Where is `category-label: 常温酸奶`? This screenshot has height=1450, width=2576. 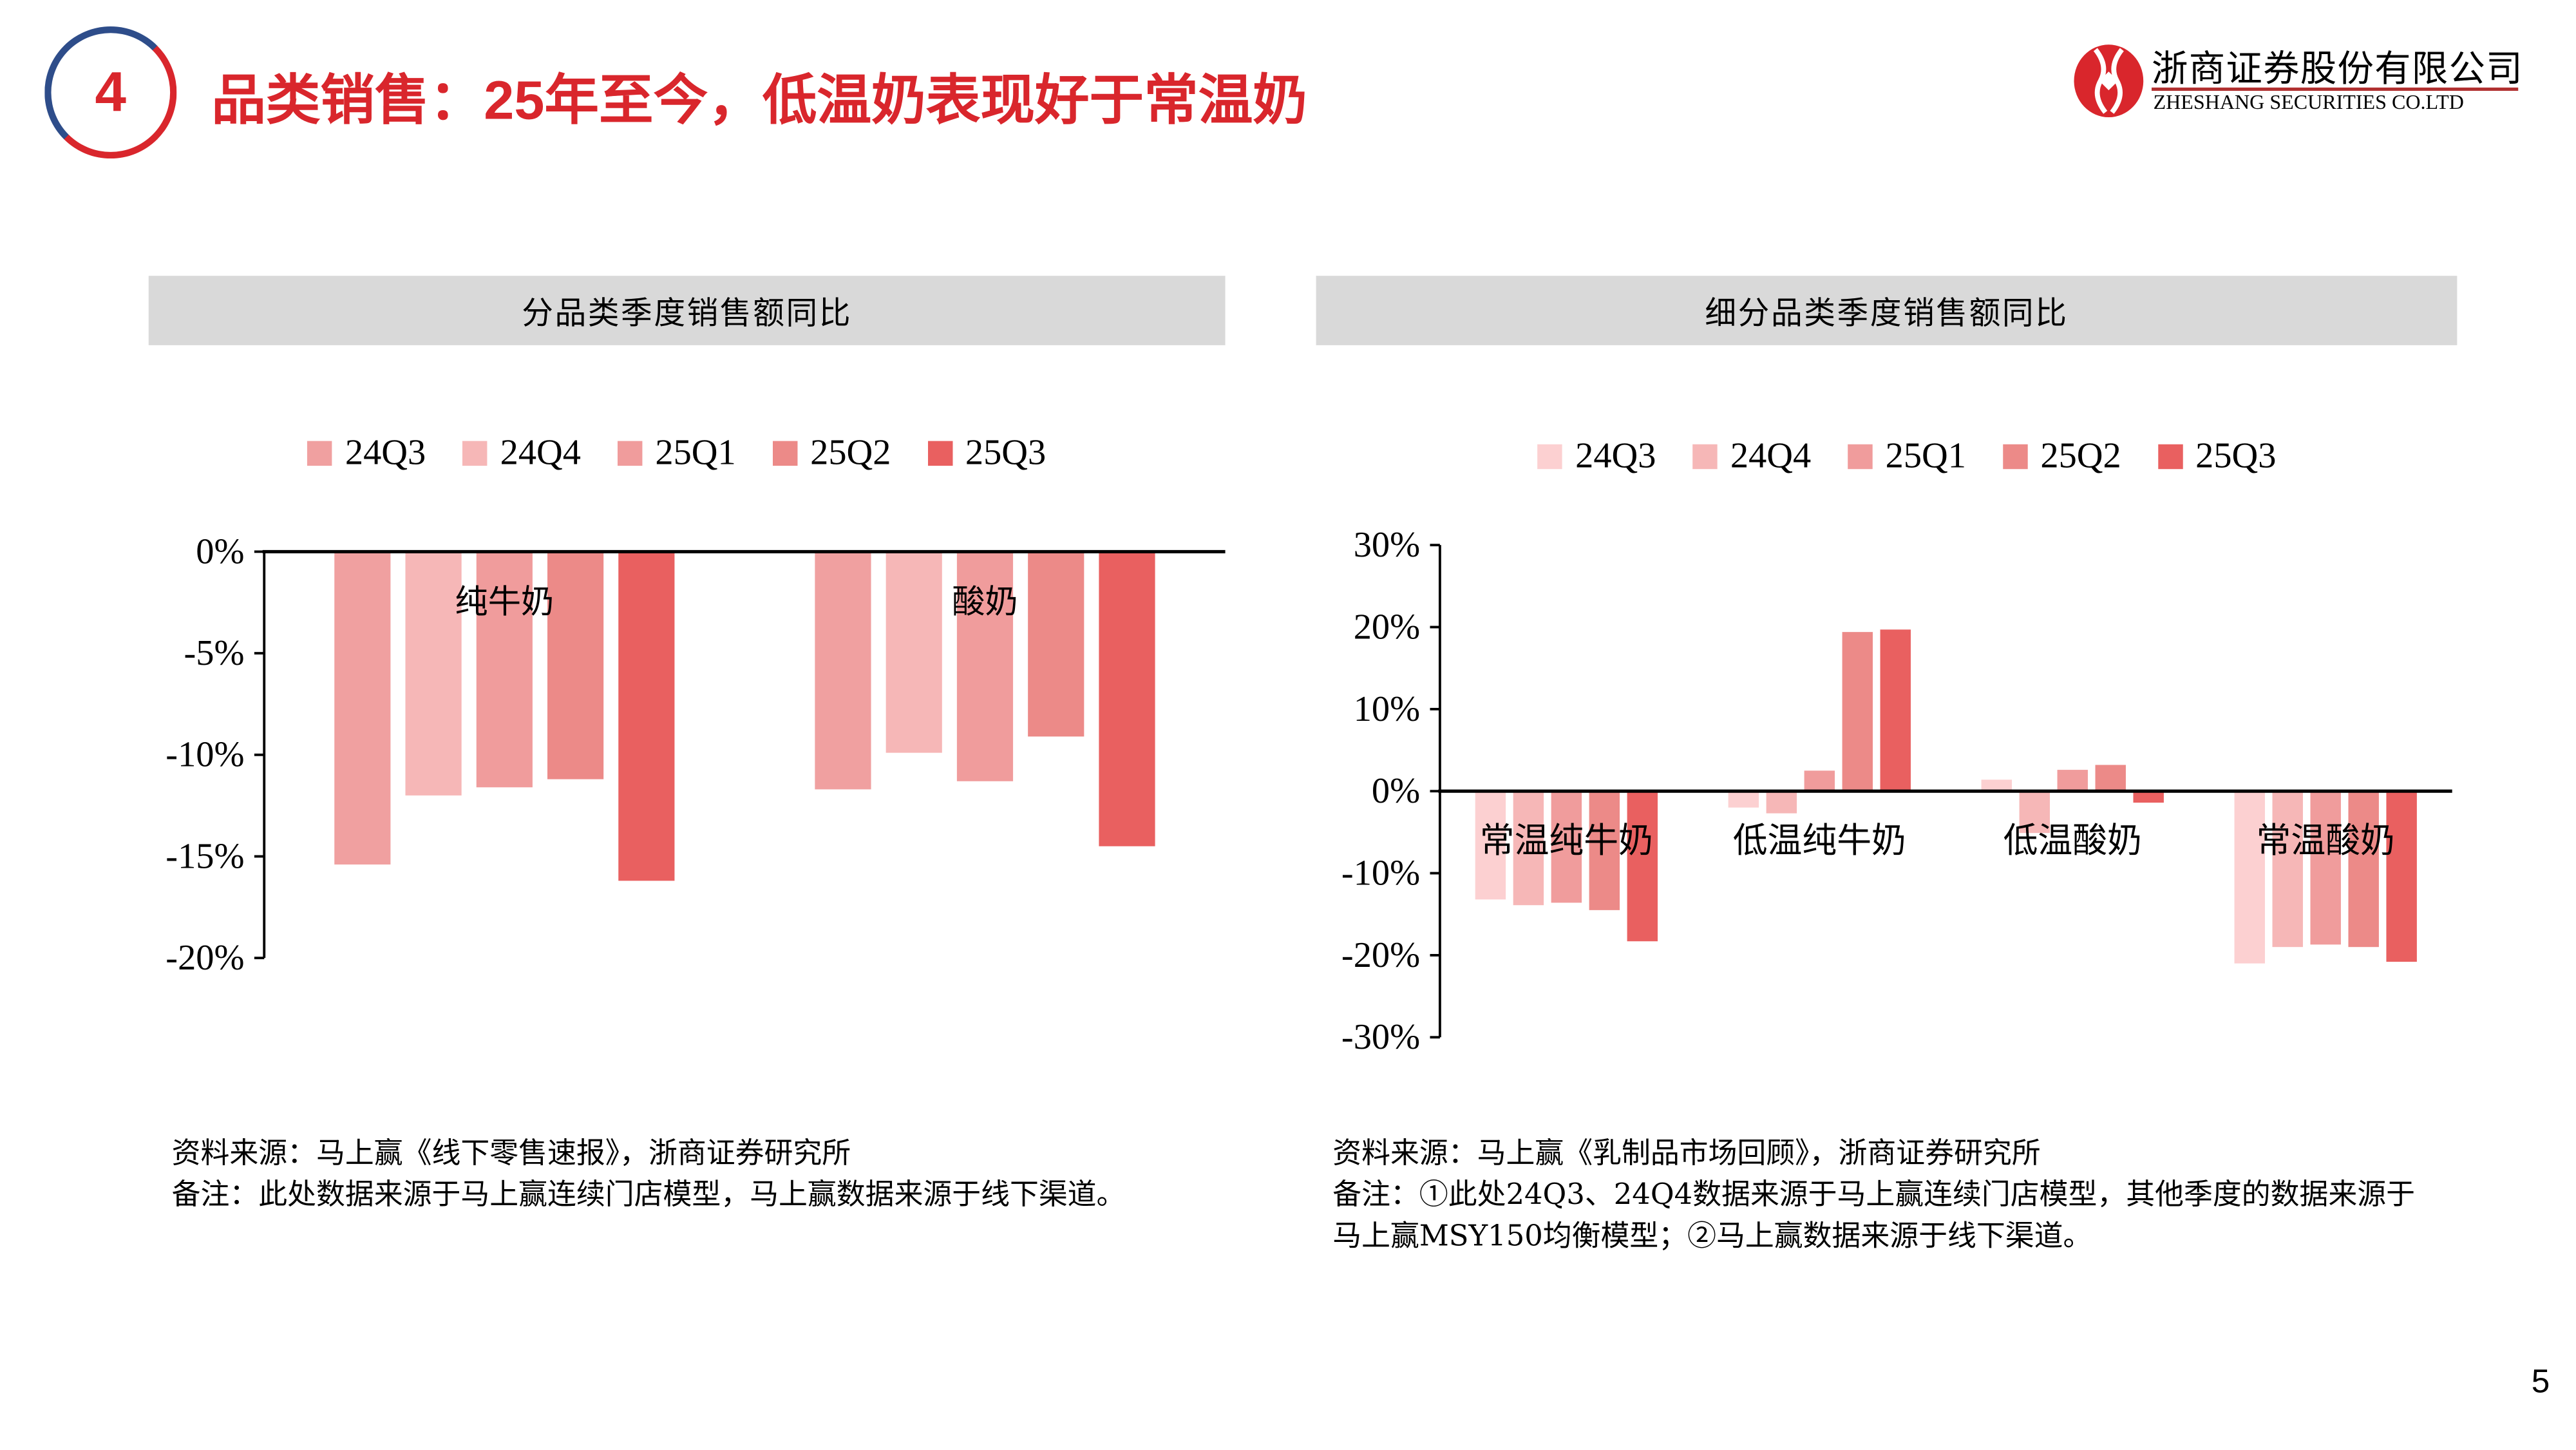
category-label: 常温酸奶 is located at coordinates (2326, 840).